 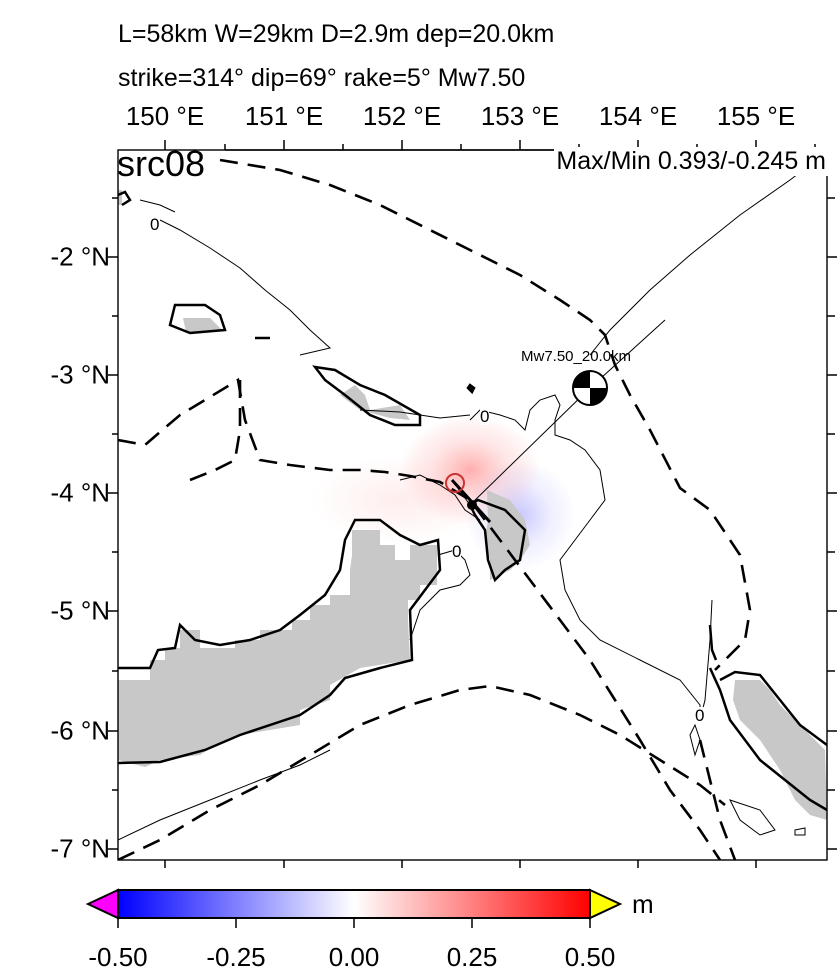 I want to click on lon-label-151: 151 °E, so click(x=284, y=116).